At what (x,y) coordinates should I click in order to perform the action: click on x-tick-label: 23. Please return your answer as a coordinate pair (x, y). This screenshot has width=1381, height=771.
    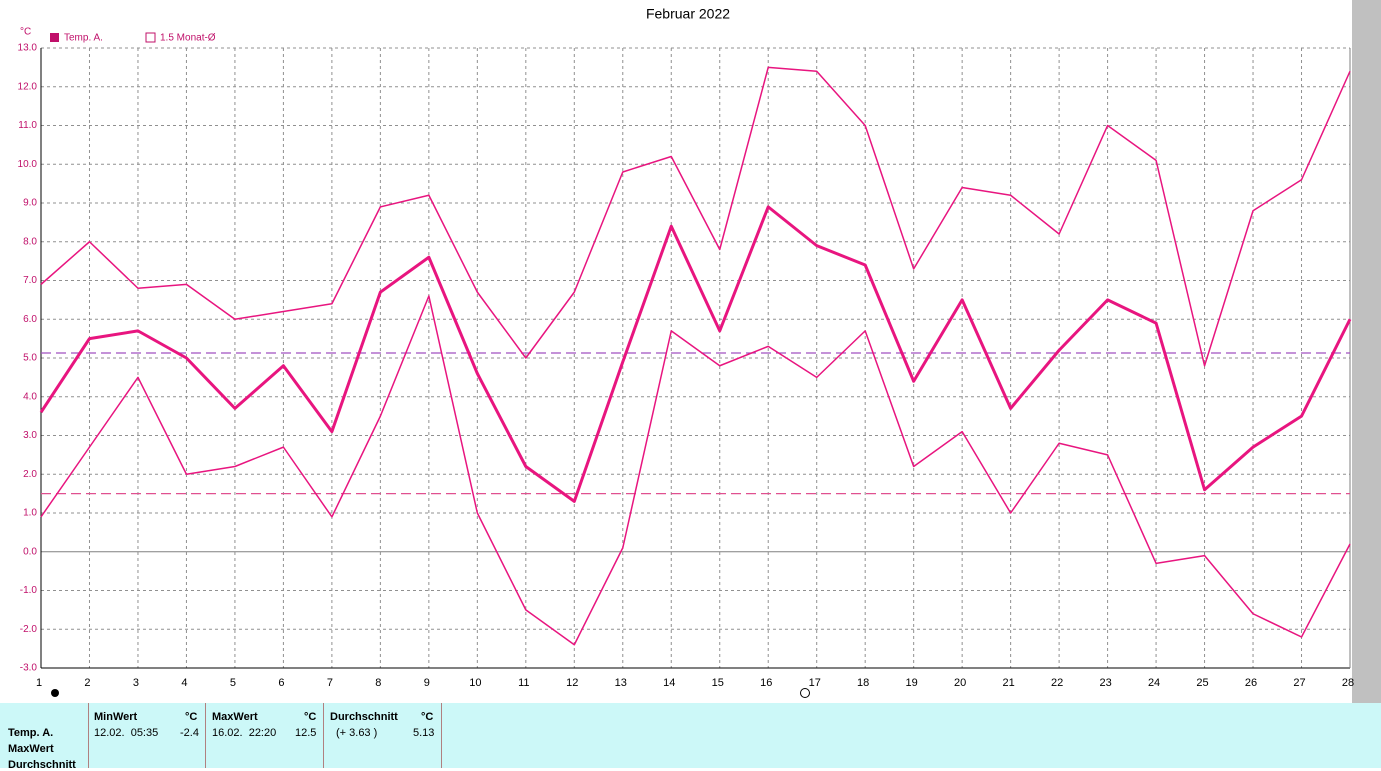
    Looking at the image, I should click on (1105, 683).